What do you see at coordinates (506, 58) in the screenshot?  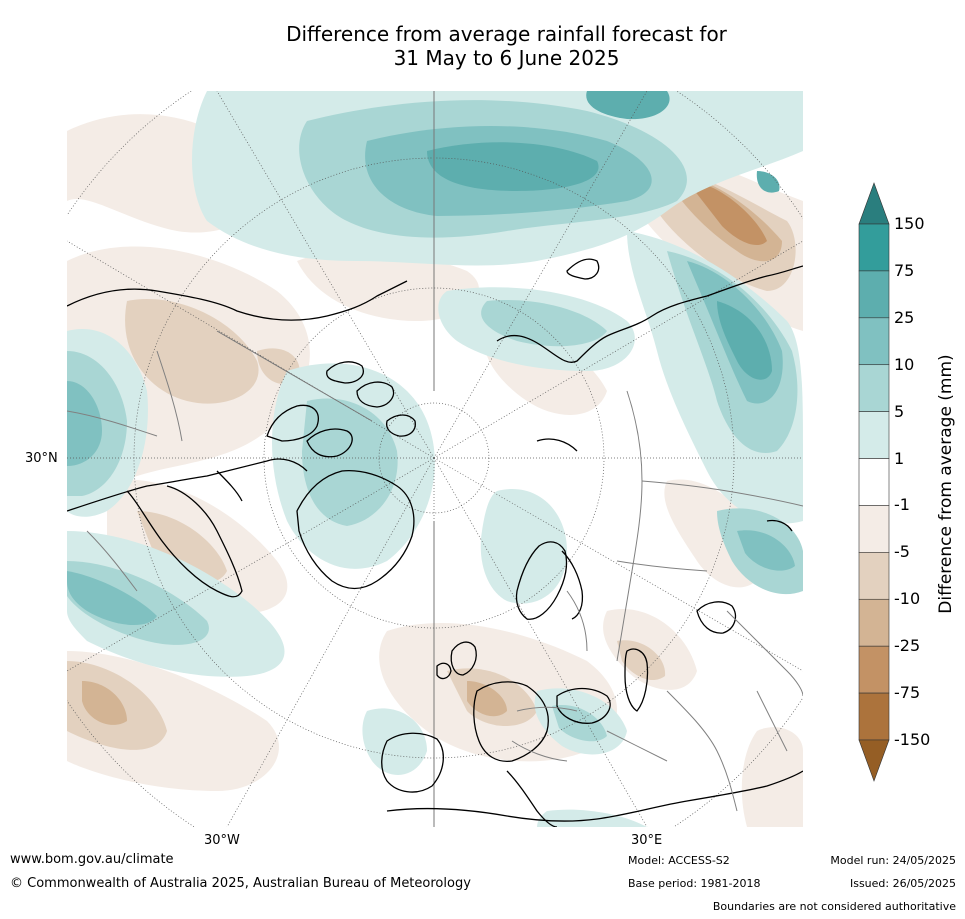 I see `title-line-2: 31 May to 6 June 2025` at bounding box center [506, 58].